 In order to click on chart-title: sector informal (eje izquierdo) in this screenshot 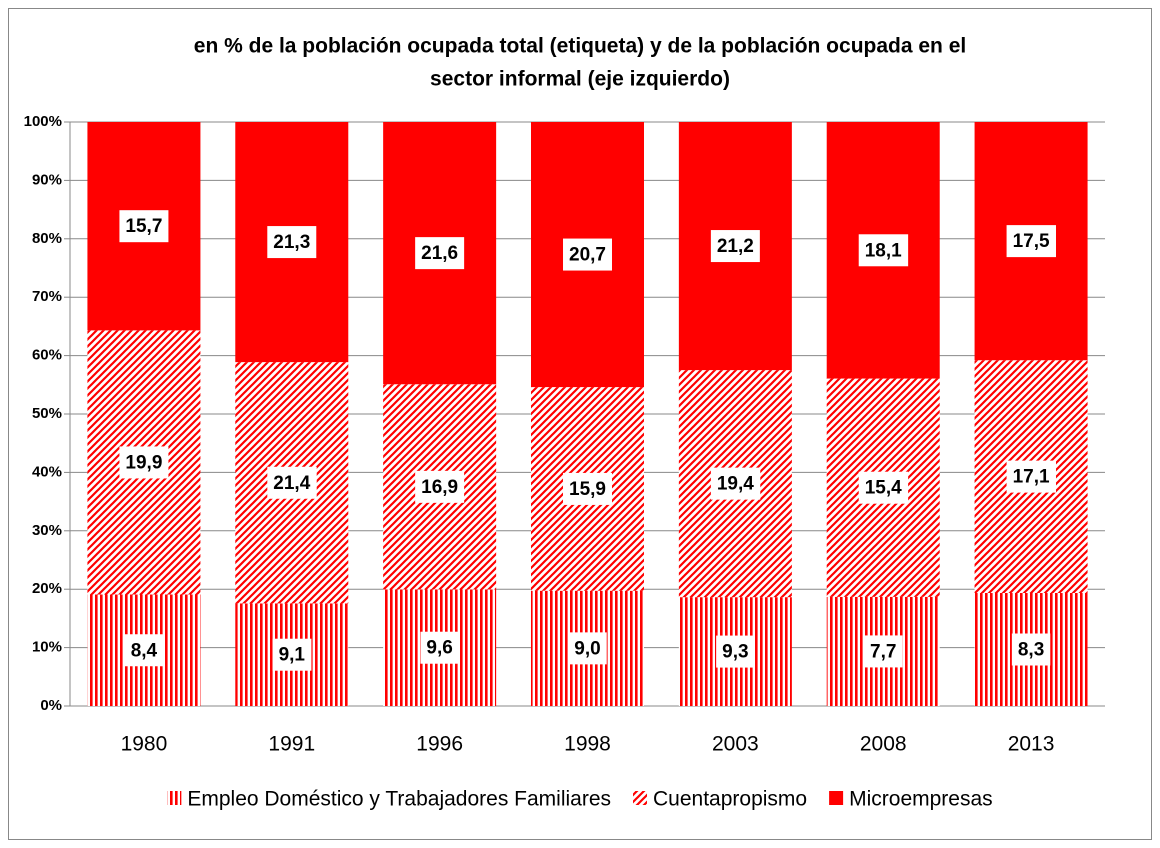, I will do `click(580, 79)`.